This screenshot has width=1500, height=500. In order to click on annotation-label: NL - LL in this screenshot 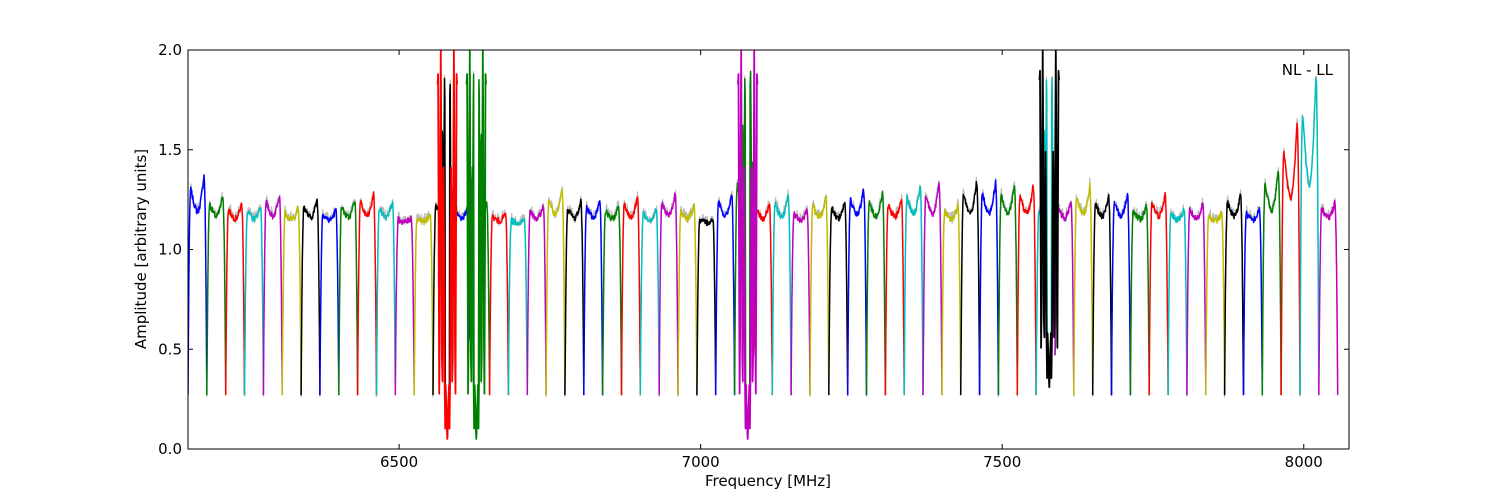, I will do `click(1308, 70)`.